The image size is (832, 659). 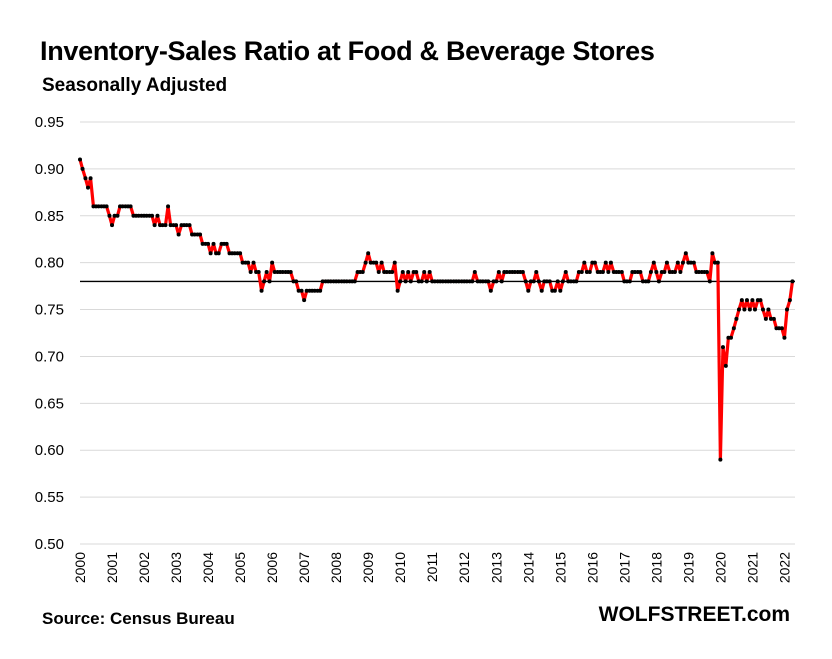 What do you see at coordinates (144, 567) in the screenshot?
I see `x-tick-label: 2002` at bounding box center [144, 567].